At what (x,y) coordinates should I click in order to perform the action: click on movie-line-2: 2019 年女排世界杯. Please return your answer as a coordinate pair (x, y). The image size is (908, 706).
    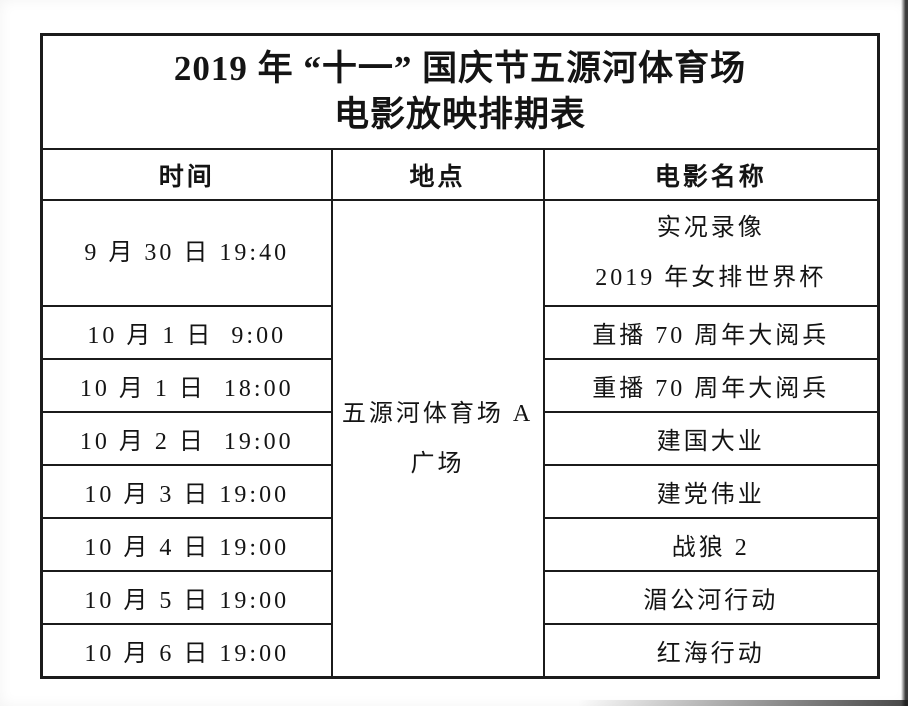
    Looking at the image, I should click on (711, 278).